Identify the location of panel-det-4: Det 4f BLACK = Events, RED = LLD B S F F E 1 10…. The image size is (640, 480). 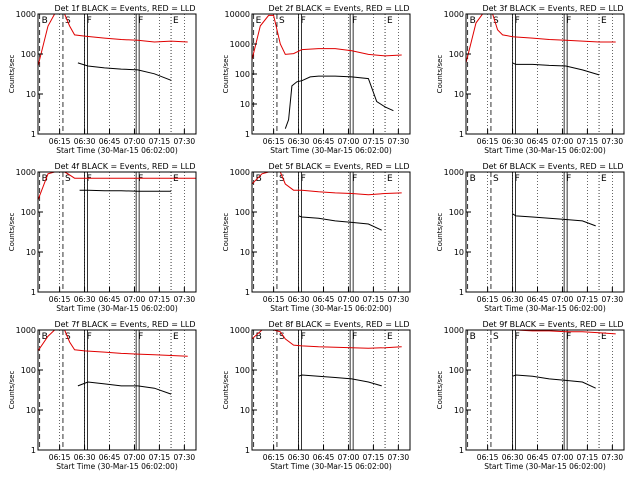
(102, 237).